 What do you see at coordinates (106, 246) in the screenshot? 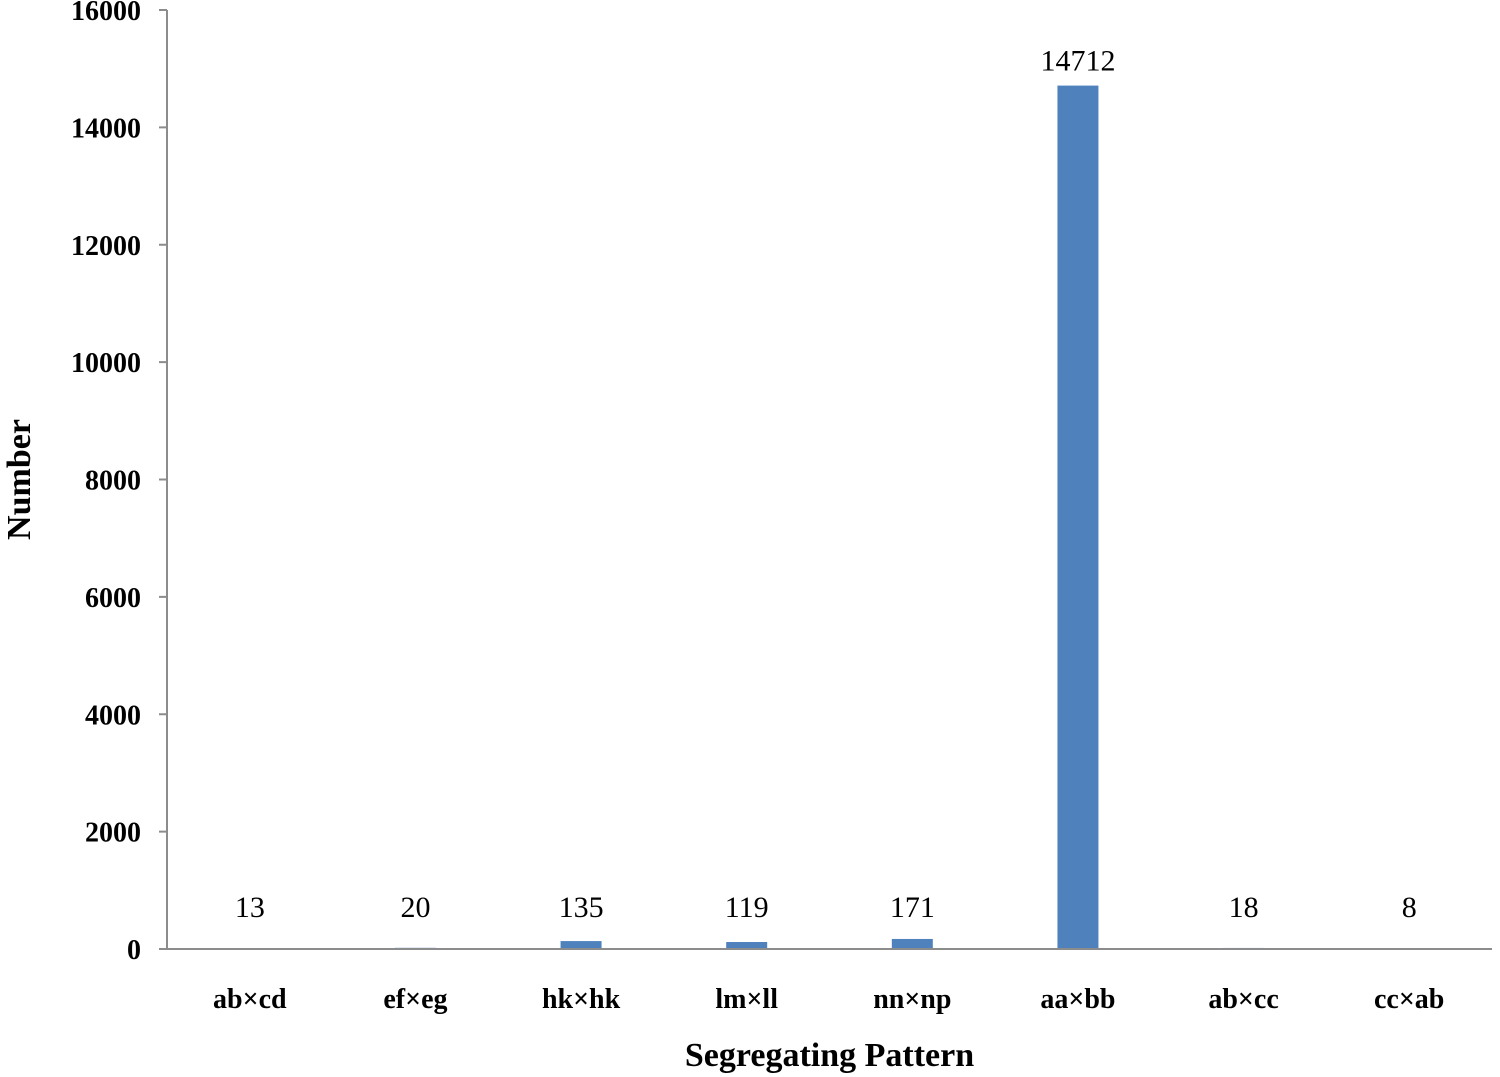
I see `y-tick-label: 12000` at bounding box center [106, 246].